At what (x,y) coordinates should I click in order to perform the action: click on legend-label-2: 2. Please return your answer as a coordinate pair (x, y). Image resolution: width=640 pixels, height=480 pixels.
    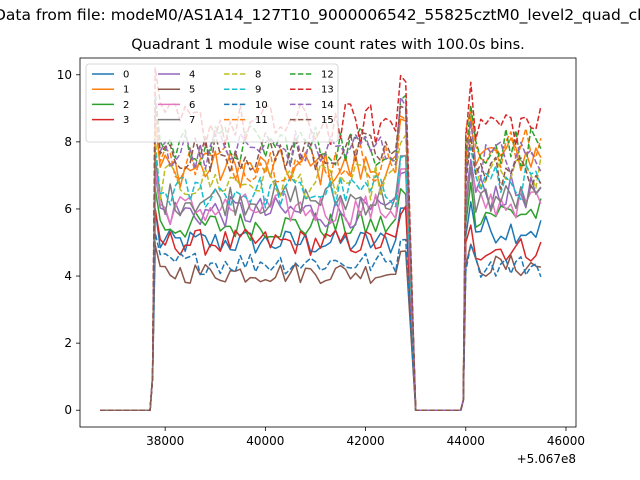
    Looking at the image, I should click on (126, 105).